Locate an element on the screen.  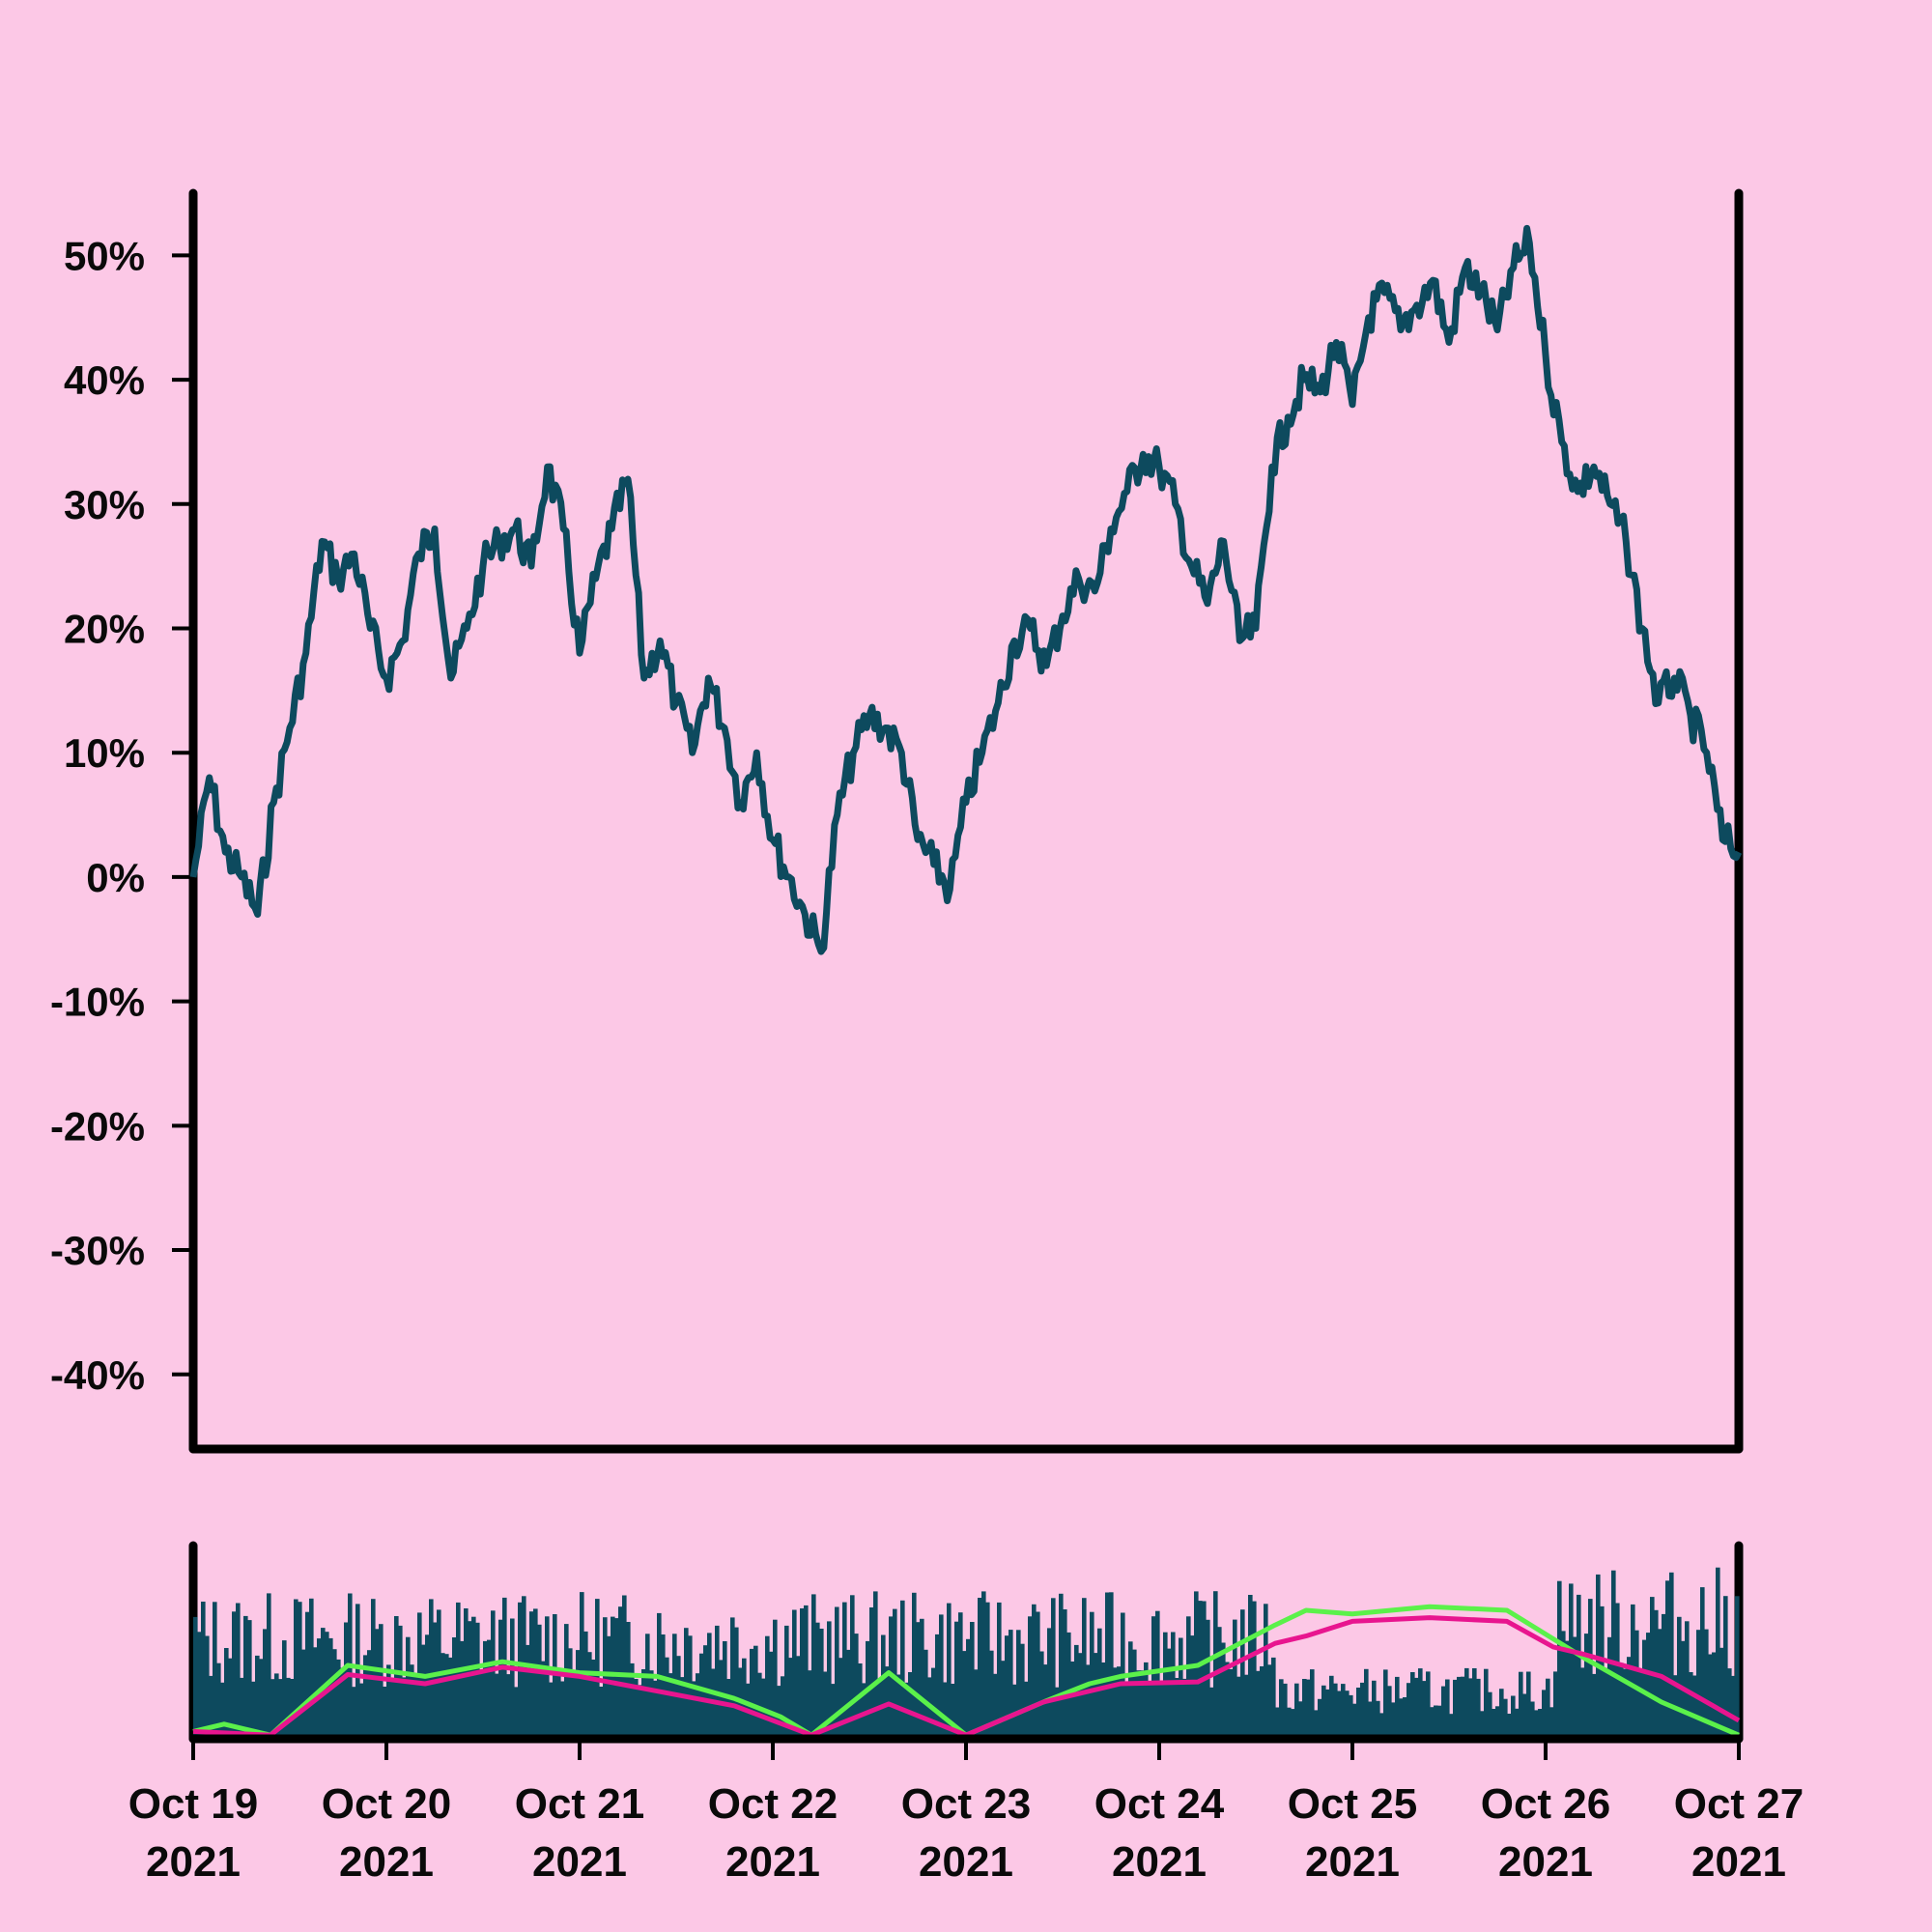
x-tick-label-date: Oct 20 is located at coordinates (387, 1804).